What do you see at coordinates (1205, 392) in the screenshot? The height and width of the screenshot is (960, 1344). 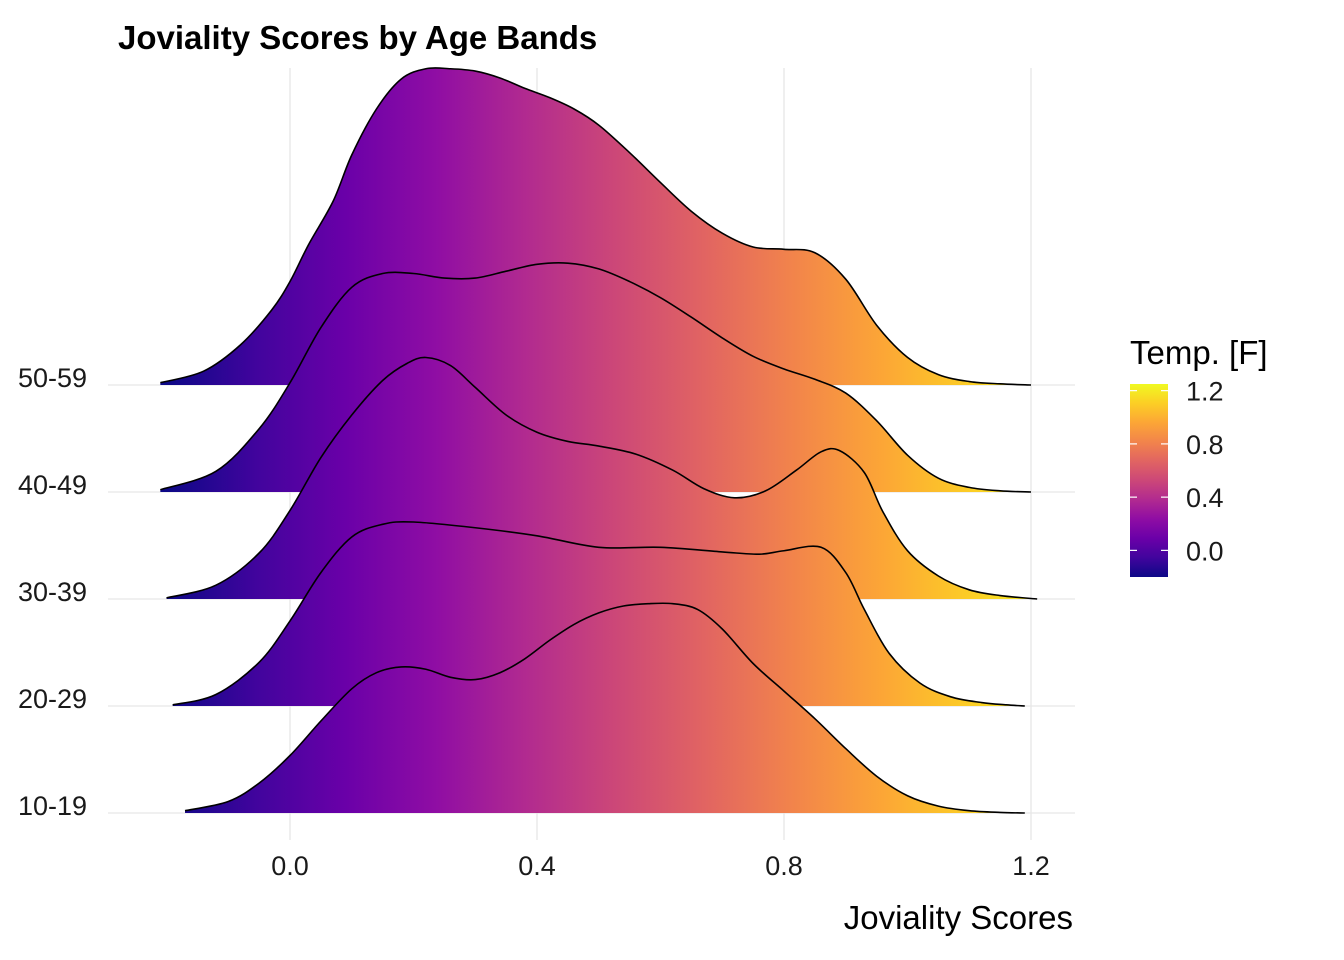 I see `legend-tick-label-0: 1.2` at bounding box center [1205, 392].